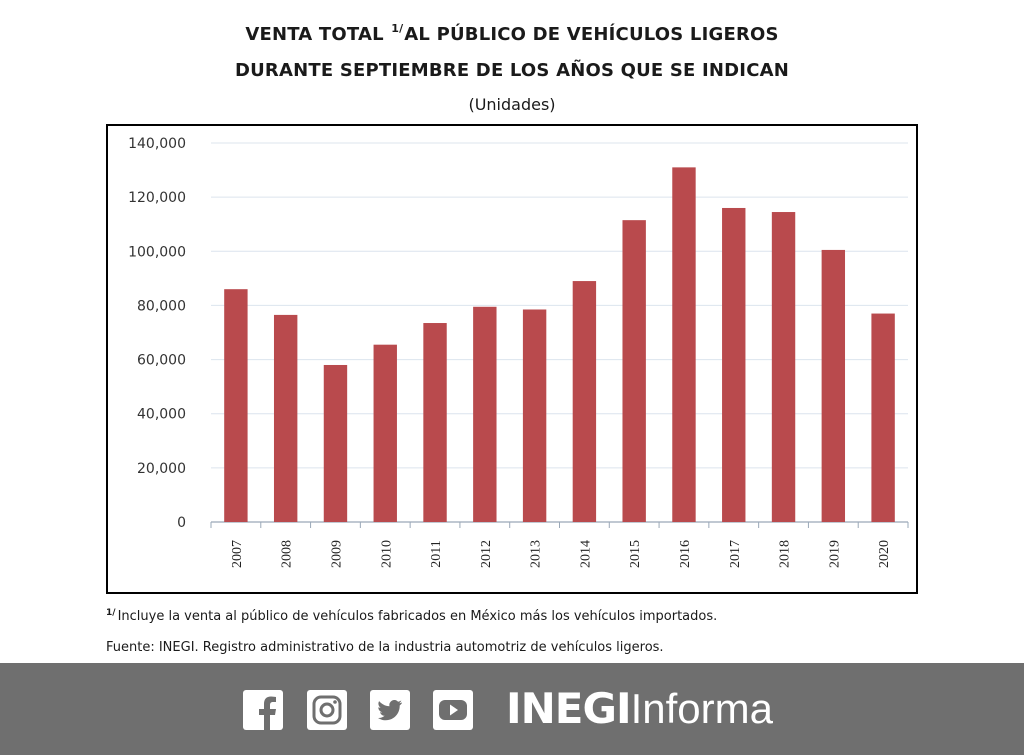 The image size is (1024, 755). I want to click on bar-2013, so click(534, 415).